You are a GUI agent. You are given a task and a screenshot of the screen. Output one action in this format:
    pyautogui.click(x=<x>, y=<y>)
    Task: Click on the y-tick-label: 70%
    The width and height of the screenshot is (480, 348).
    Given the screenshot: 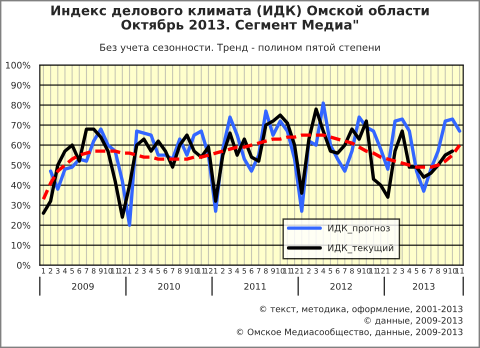 What is the action you would take?
    pyautogui.click(x=20, y=125)
    